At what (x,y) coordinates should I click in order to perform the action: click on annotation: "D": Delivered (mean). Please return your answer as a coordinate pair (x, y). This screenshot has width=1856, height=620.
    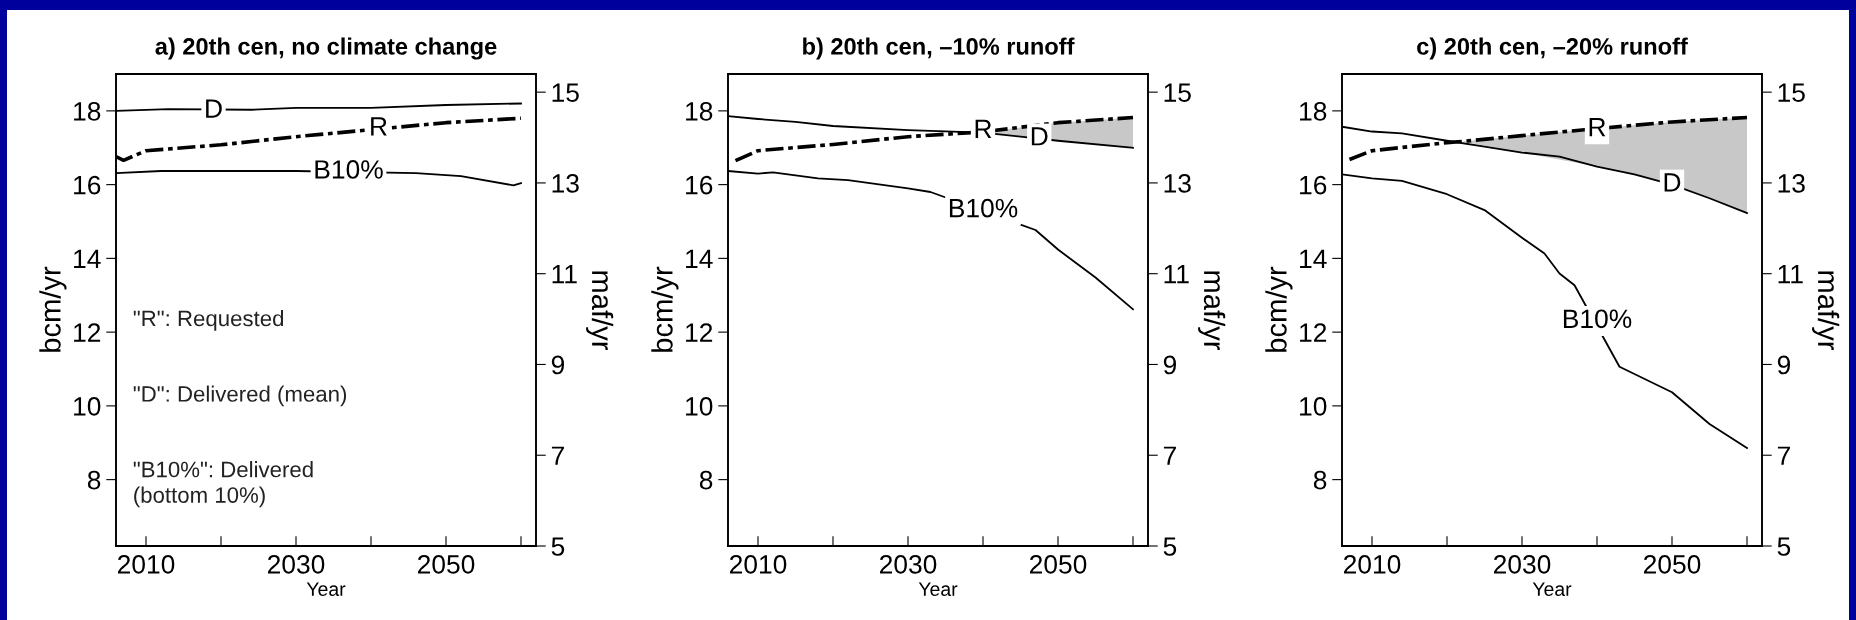
    Looking at the image, I should click on (240, 396).